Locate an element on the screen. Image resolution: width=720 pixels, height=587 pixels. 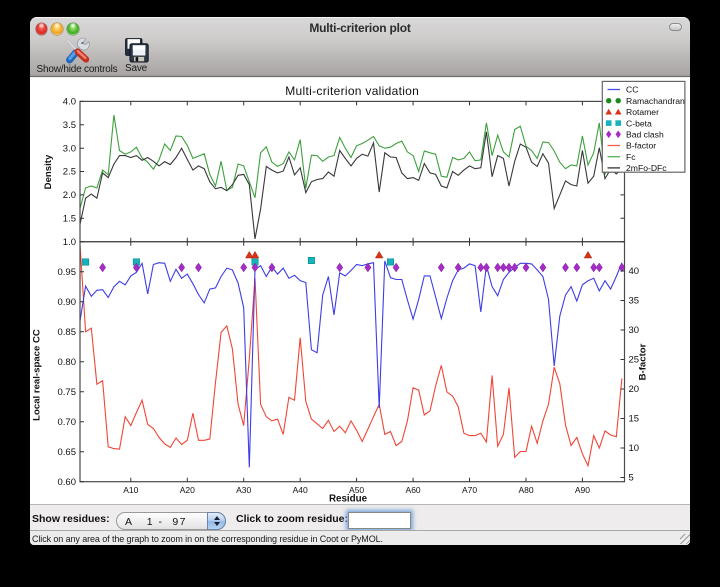
svg-text: 0.60 is located at coordinates (67, 482).